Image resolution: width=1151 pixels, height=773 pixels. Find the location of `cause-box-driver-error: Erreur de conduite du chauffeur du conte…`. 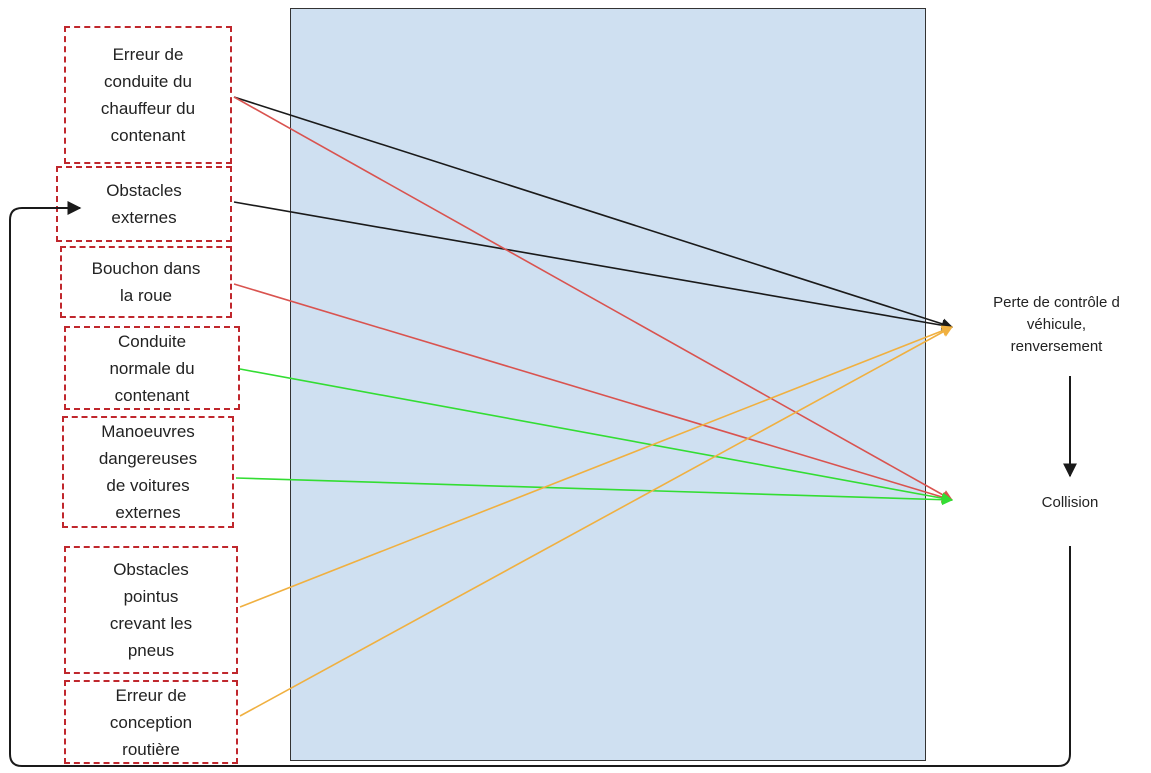

cause-box-driver-error: Erreur de conduite du chauffeur du conte… is located at coordinates (148, 95).